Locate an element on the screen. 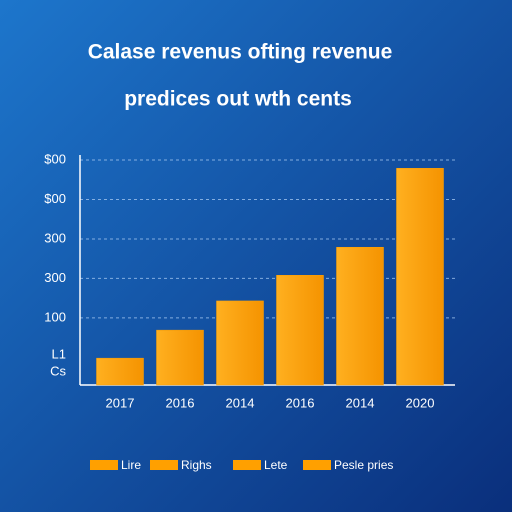  x-tick-label: 2017 is located at coordinates (120, 402).